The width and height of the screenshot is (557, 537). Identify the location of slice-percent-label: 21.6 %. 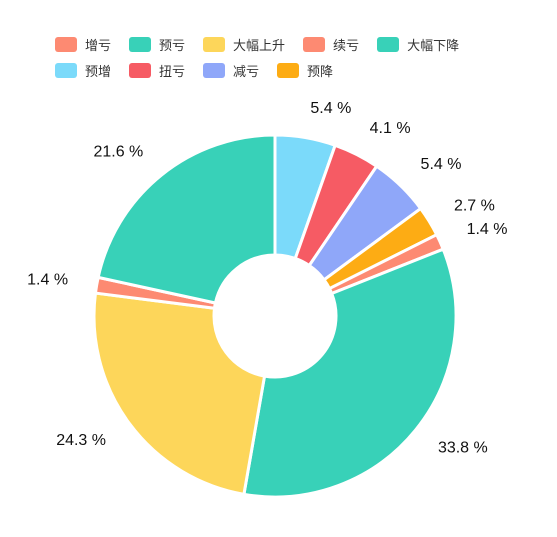
(118, 152).